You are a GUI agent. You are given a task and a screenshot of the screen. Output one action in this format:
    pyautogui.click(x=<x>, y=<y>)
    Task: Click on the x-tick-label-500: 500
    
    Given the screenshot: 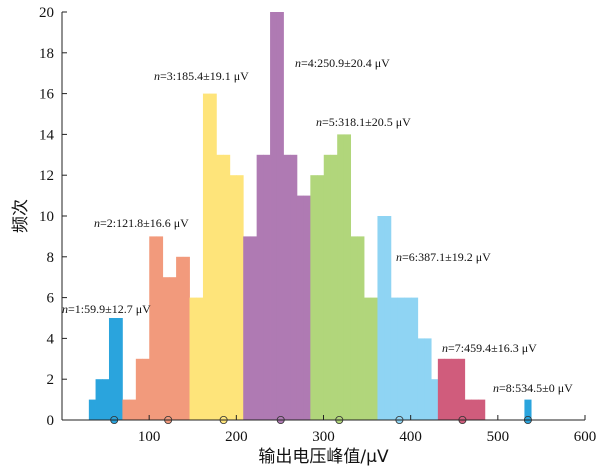 What is the action you would take?
    pyautogui.click(x=498, y=437)
    